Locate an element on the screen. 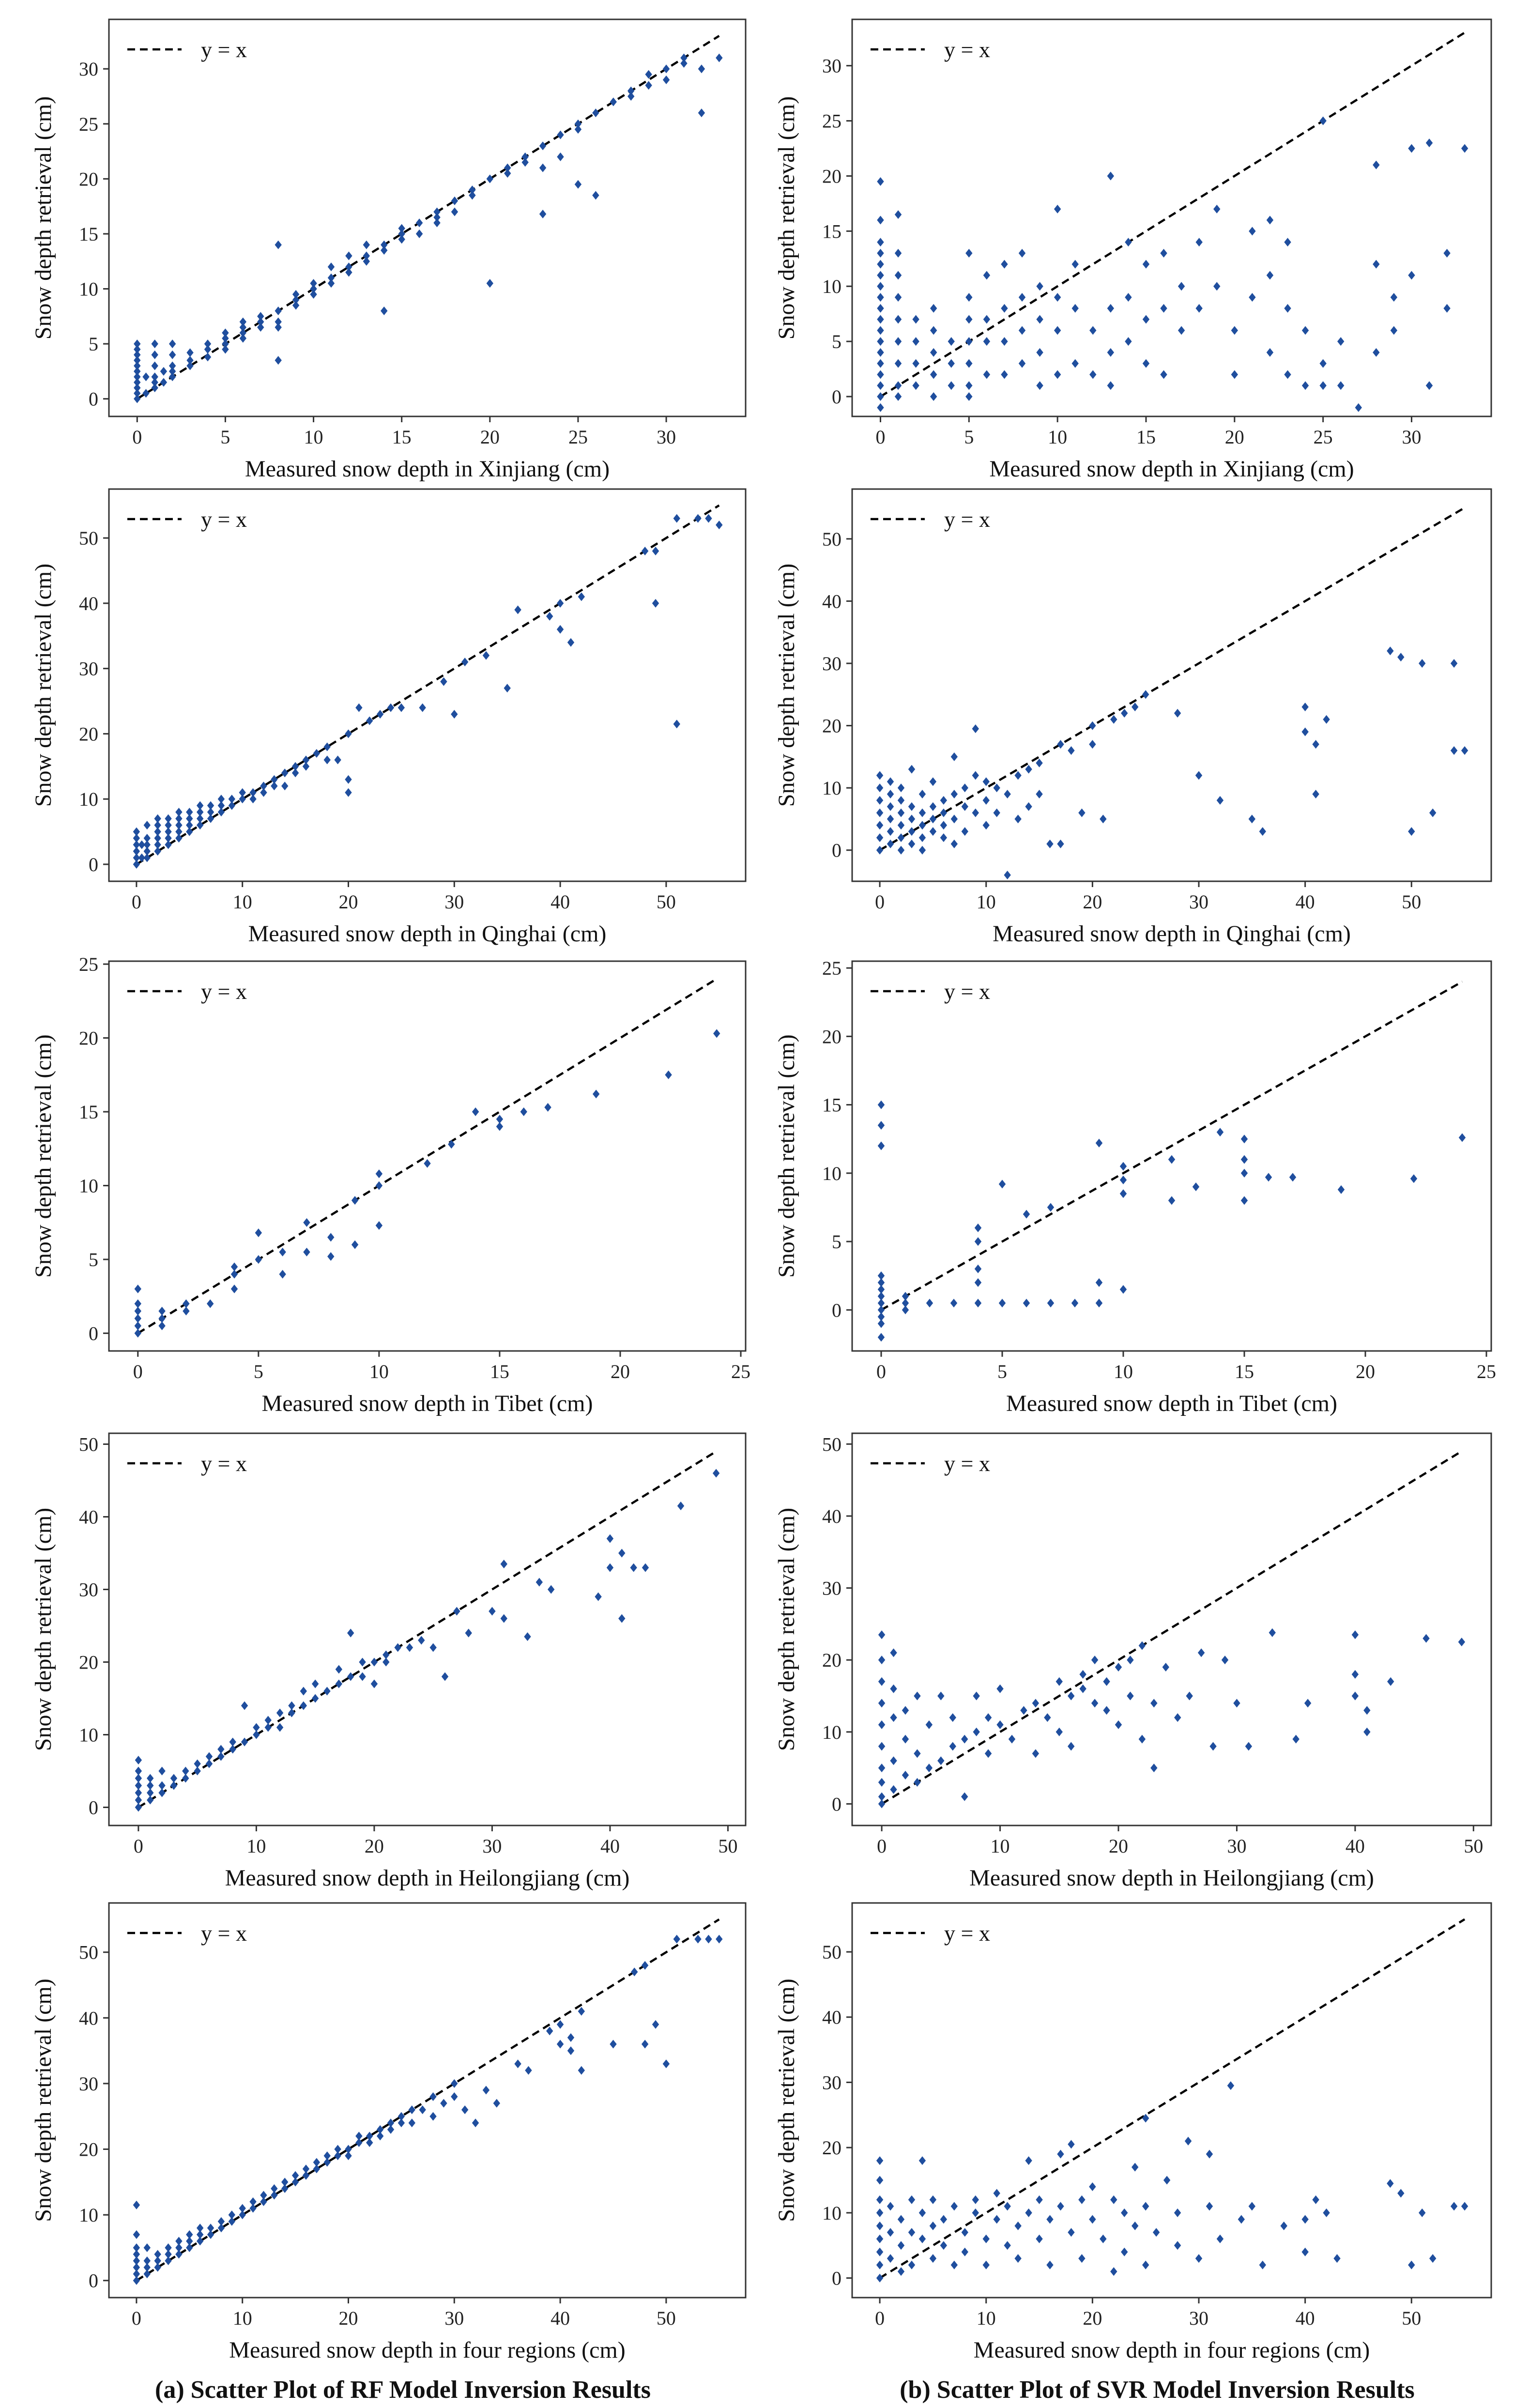 This screenshot has height=2408, width=1514. y-tick-label: 10 is located at coordinates (88, 1185).